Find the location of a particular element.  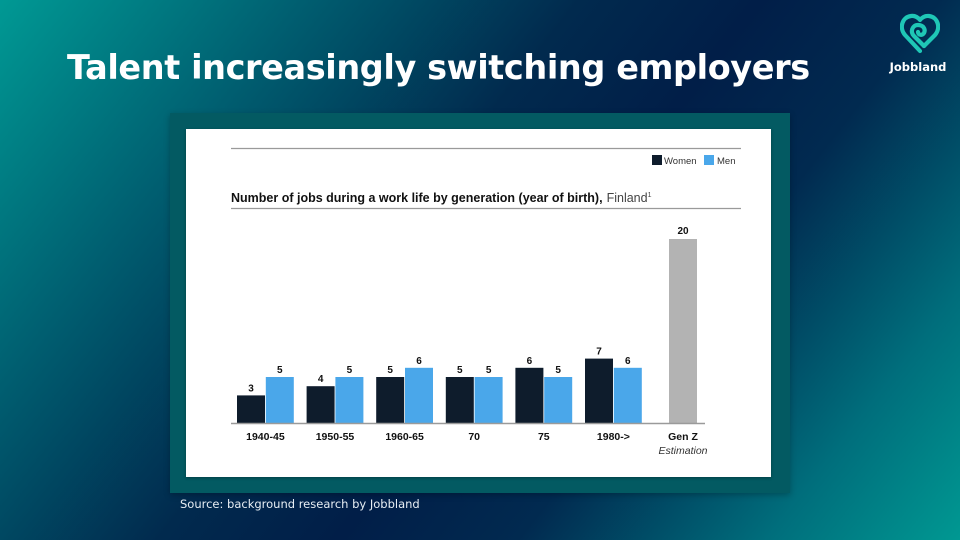

legend-swatch-women is located at coordinates (657, 160).